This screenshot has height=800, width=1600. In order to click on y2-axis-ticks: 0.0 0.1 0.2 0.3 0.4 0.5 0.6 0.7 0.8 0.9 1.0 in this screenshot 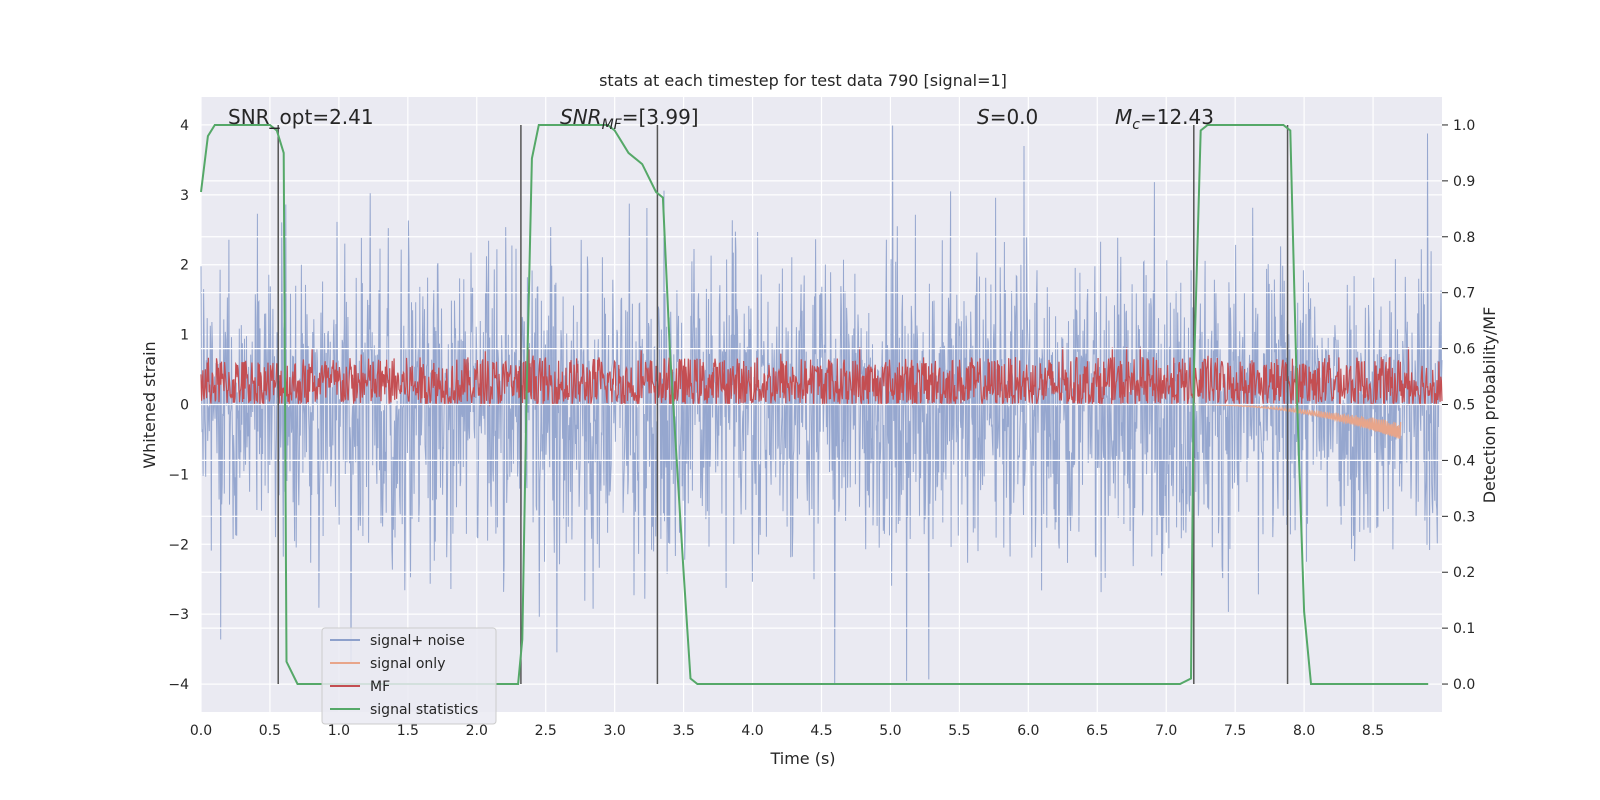, I will do `click(1458, 405)`.